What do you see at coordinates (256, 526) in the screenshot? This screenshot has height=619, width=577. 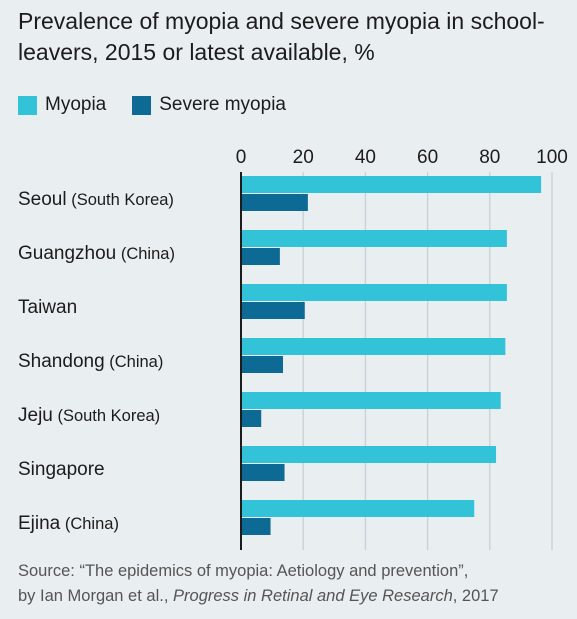 I see `bar-severe-myopia-ejina-china` at bounding box center [256, 526].